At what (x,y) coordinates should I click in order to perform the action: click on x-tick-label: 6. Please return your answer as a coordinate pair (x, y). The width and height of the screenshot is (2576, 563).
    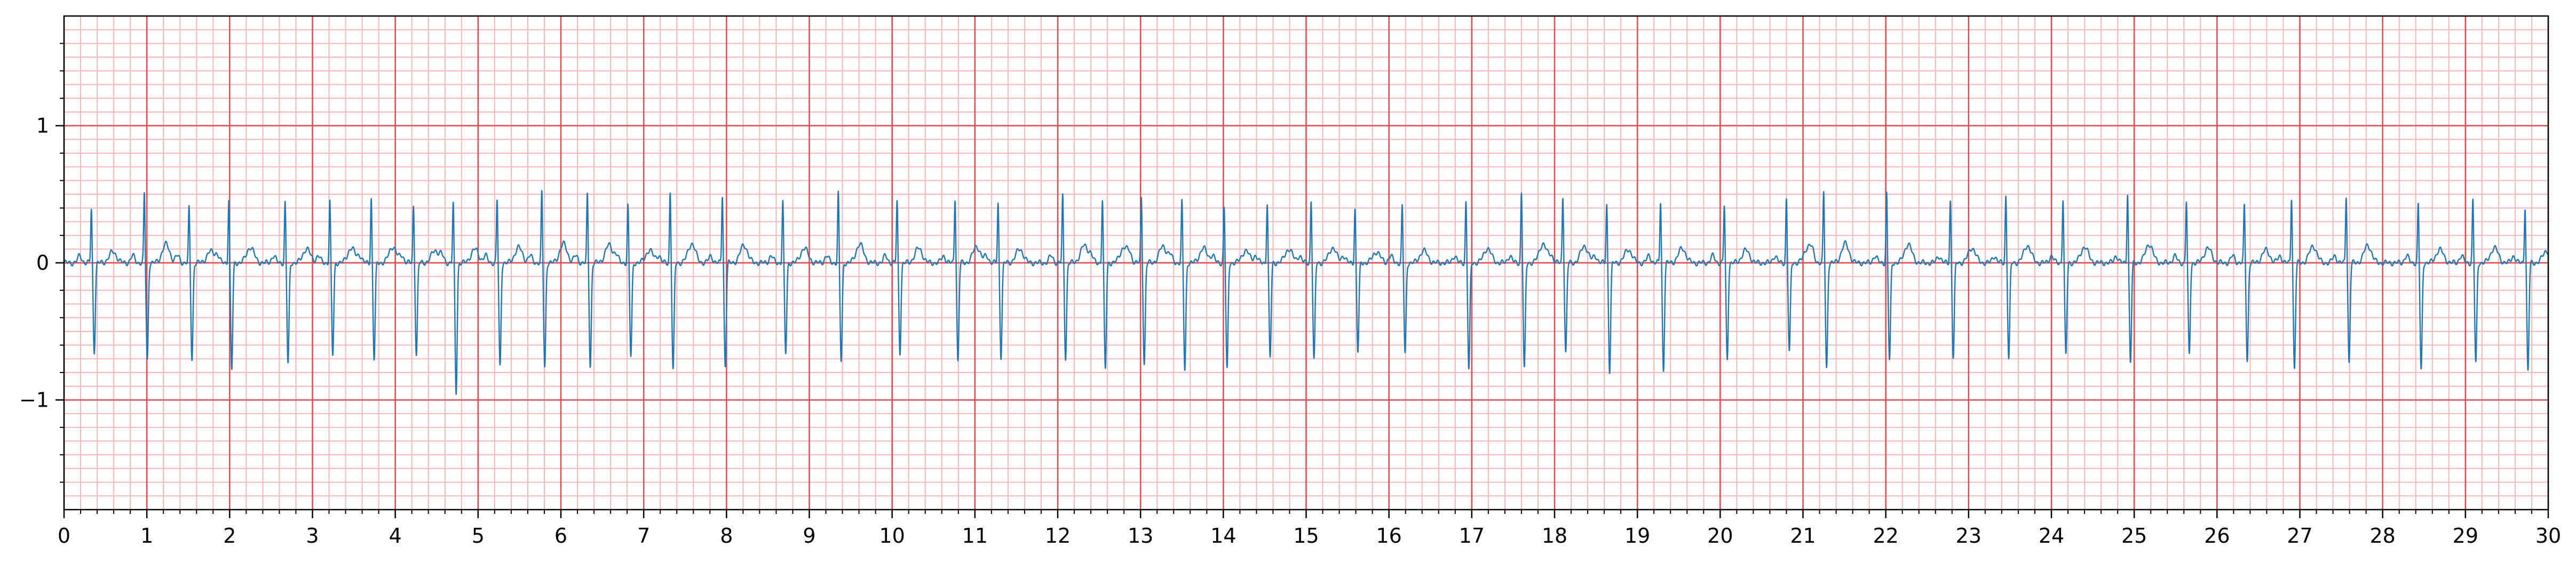
    Looking at the image, I should click on (561, 536).